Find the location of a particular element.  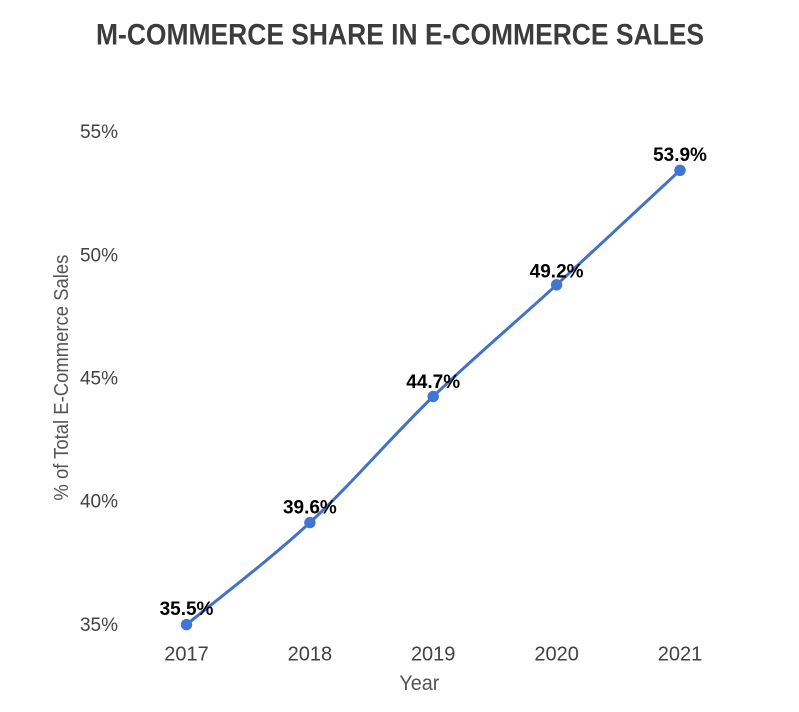

svg-text: % of Total E-Commerce Sales is located at coordinates (62, 378).